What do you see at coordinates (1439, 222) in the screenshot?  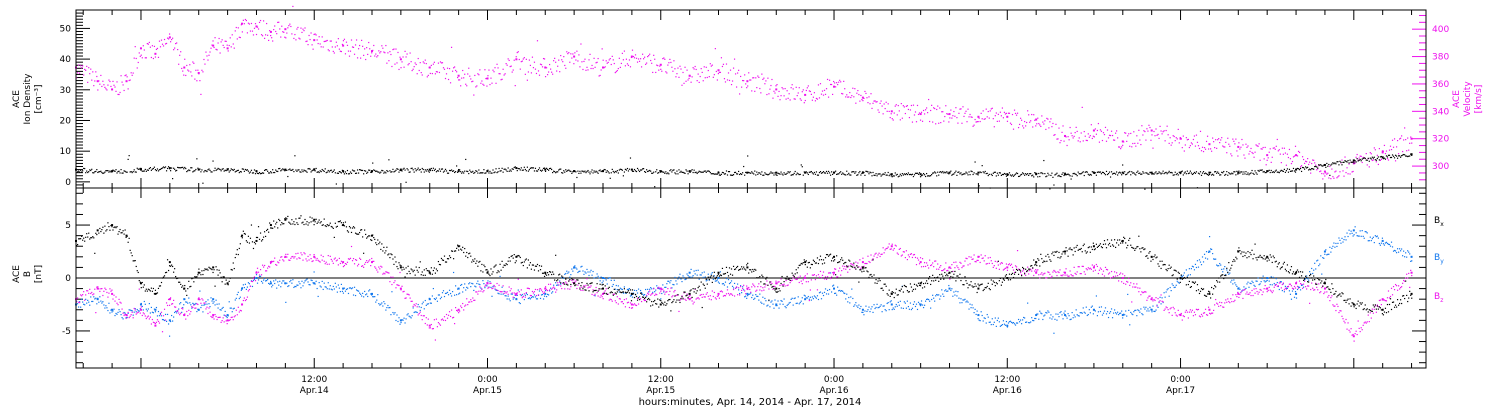 I see `legend-entry-bx-series: Bx` at bounding box center [1439, 222].